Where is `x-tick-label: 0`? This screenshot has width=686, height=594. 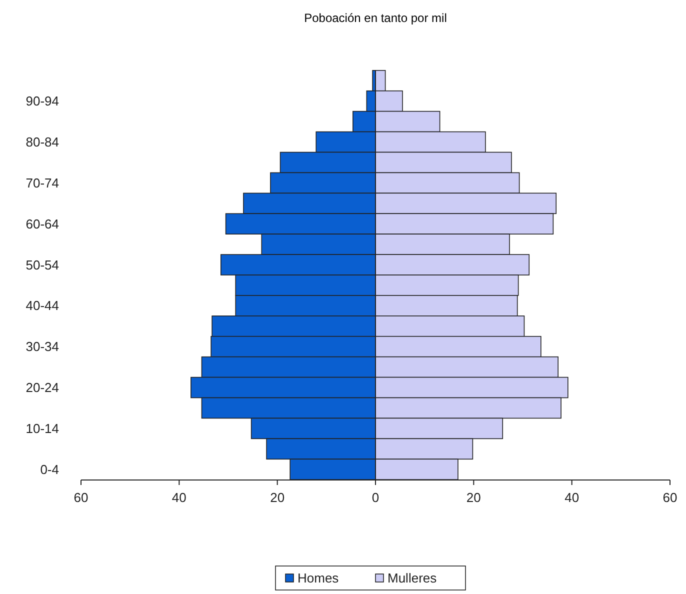 x-tick-label: 0 is located at coordinates (376, 497).